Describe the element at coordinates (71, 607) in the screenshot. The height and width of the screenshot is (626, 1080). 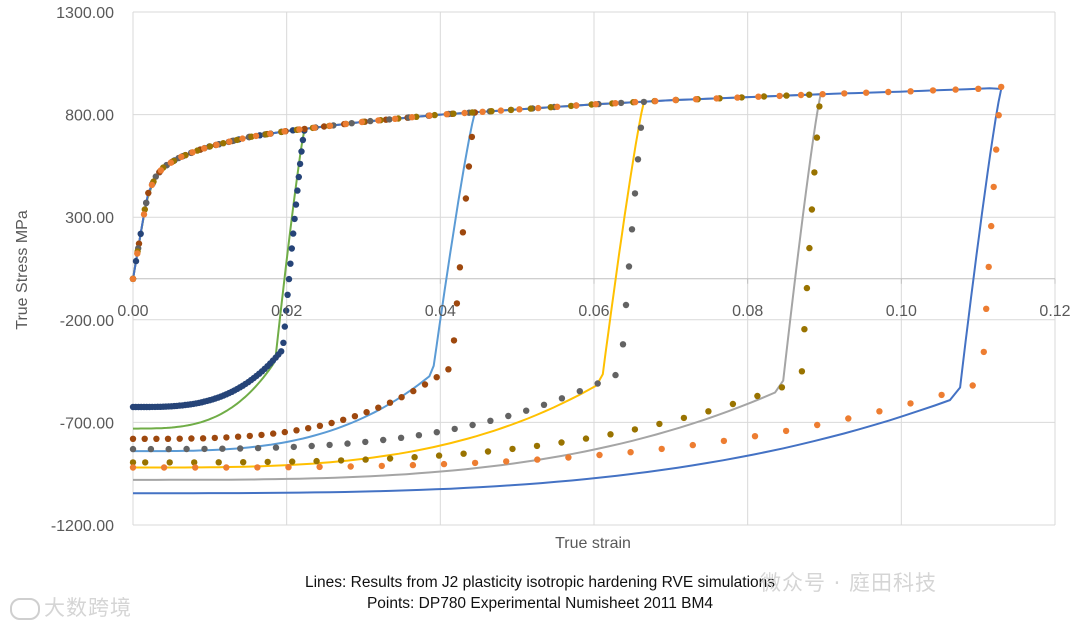
I see `watermark-left: 大数跨境` at that location.